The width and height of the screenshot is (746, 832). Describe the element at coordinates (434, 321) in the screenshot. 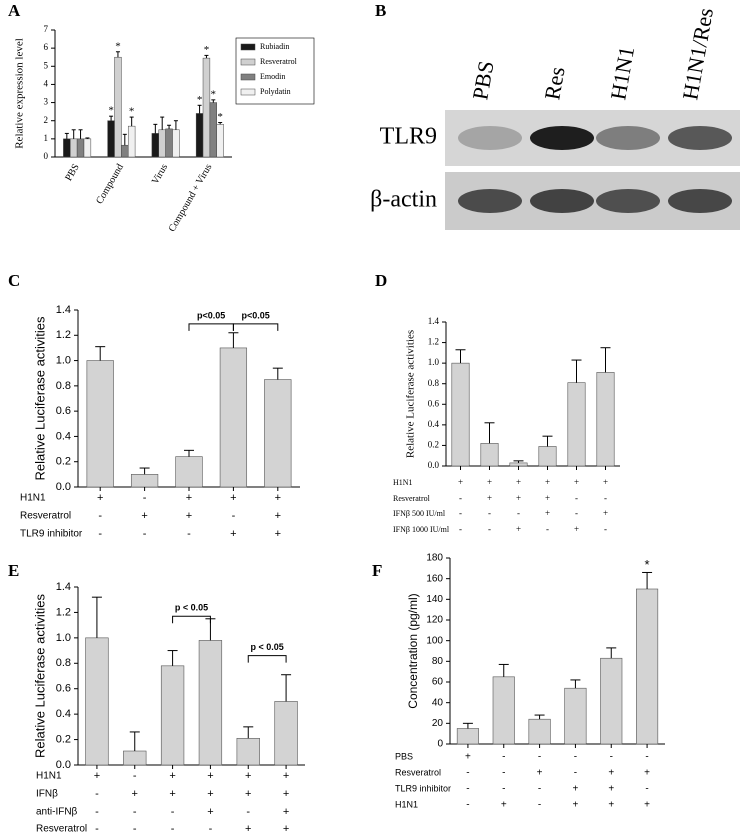

I see `y-tick-label: 1.4` at that location.